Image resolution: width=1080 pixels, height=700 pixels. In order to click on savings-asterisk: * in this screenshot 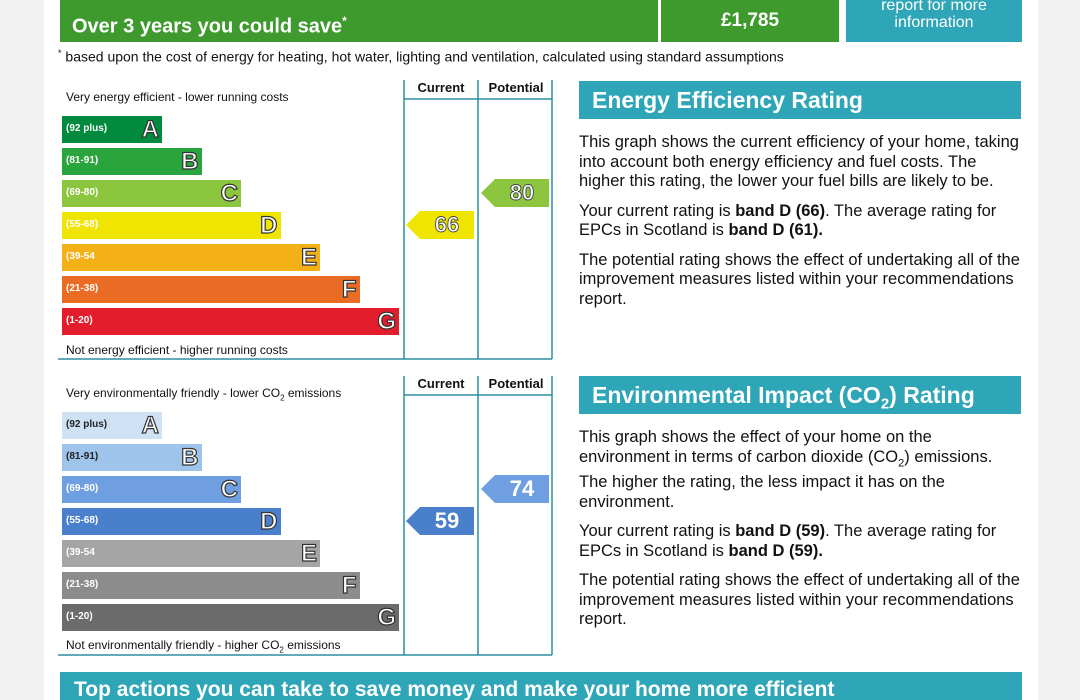, I will do `click(344, 21)`.